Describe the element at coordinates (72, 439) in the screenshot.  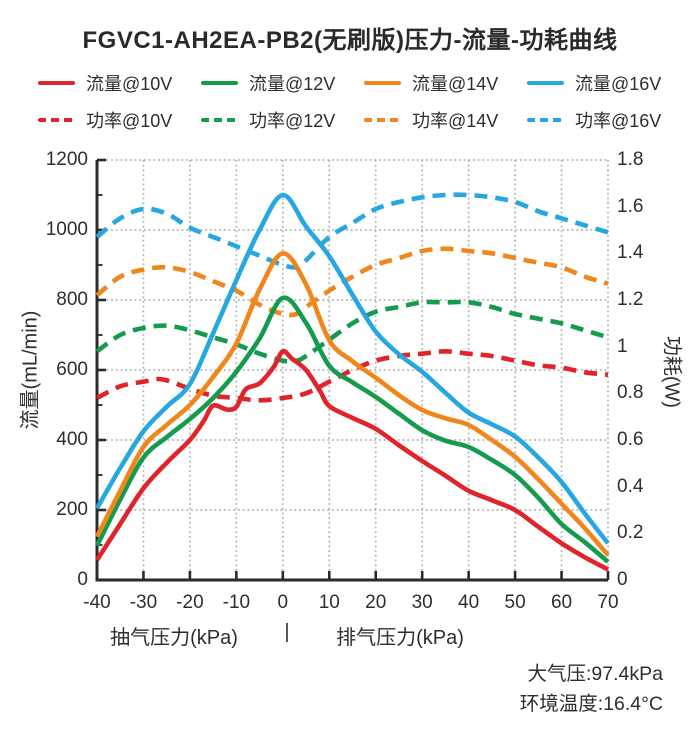
I see `y-left-tick-label: 400` at that location.